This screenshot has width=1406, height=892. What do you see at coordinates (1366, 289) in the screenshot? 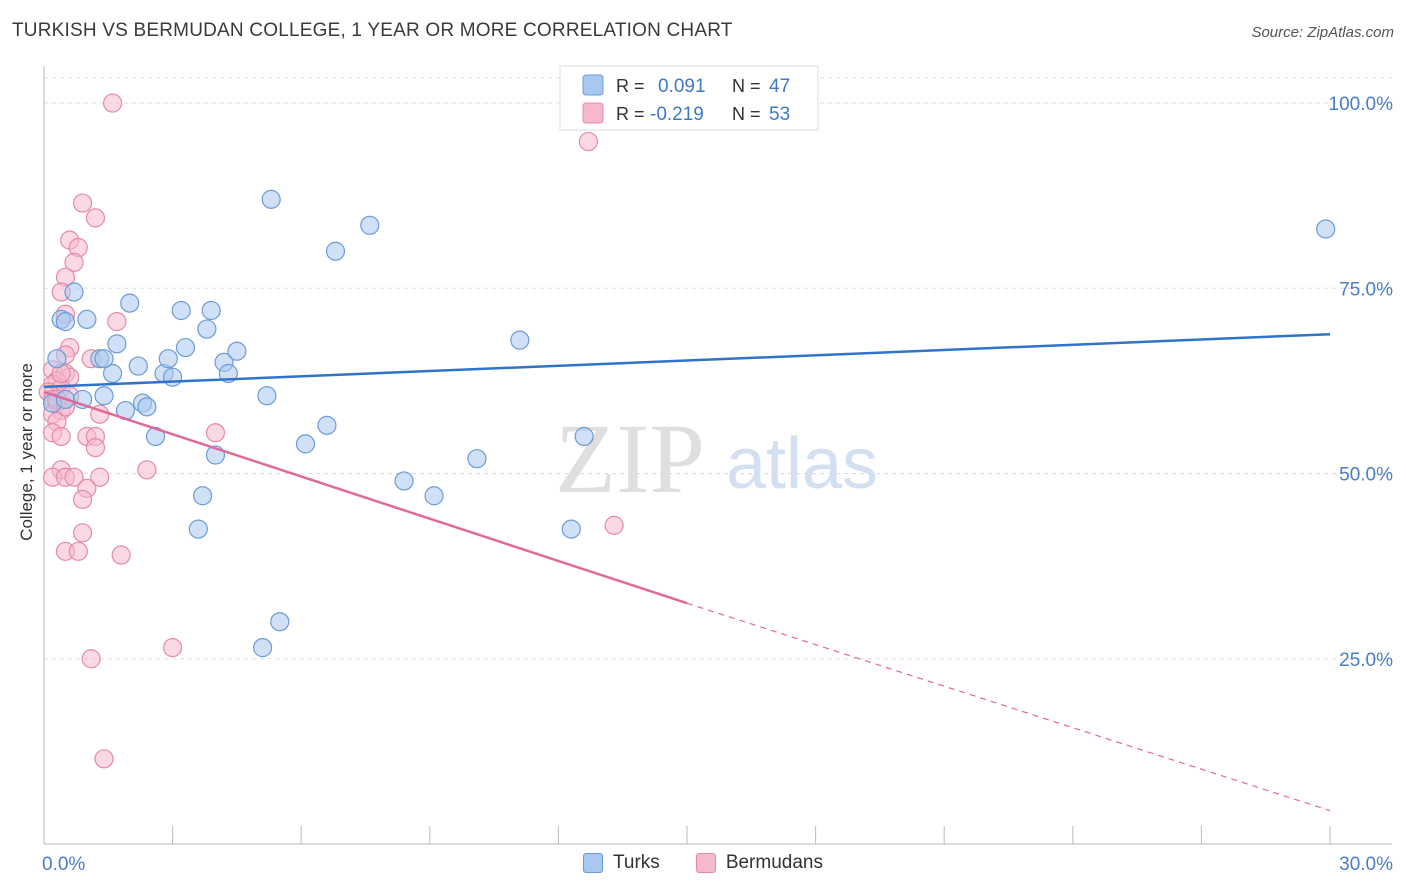
I see `y-tick-label: 75.0%` at bounding box center [1366, 289].